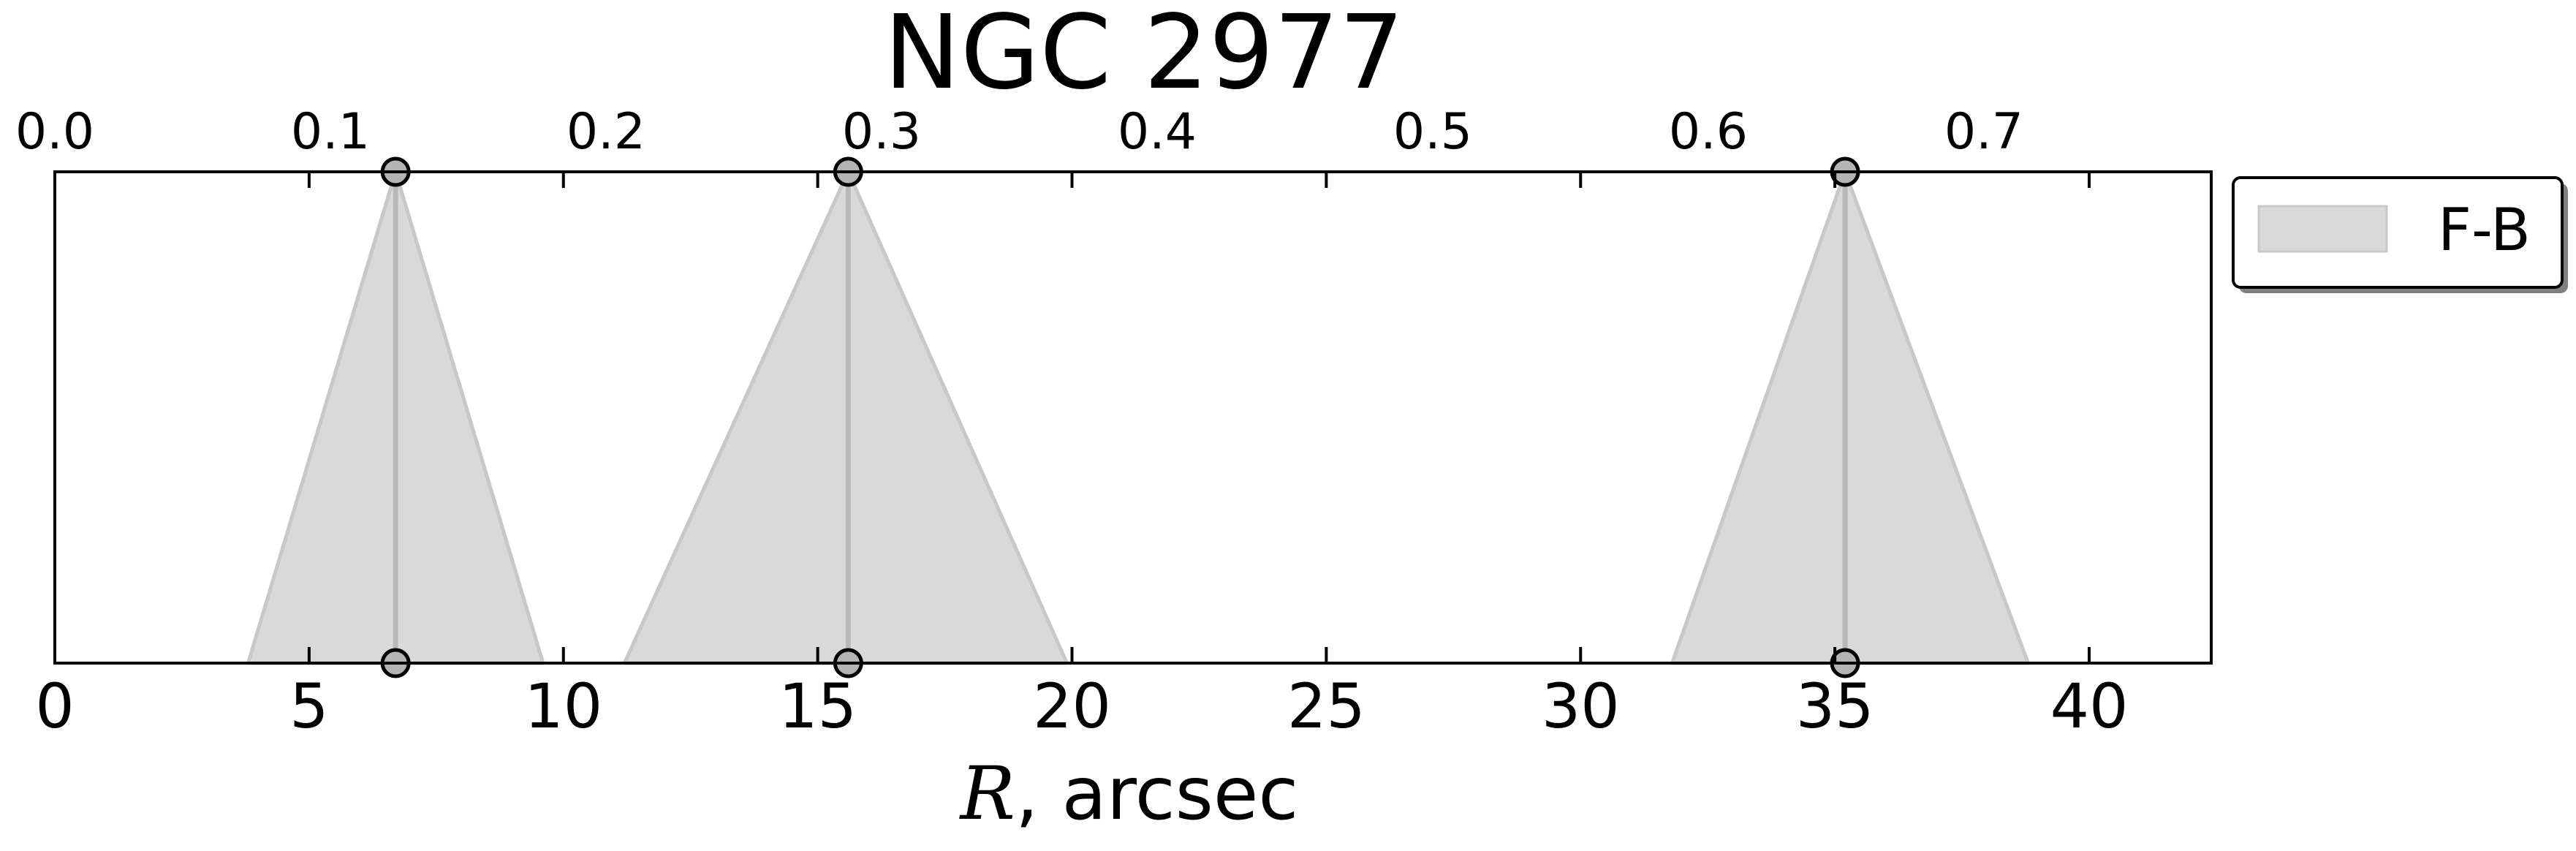  Describe the element at coordinates (2484, 230) in the screenshot. I see `legend-label: F-B` at that location.